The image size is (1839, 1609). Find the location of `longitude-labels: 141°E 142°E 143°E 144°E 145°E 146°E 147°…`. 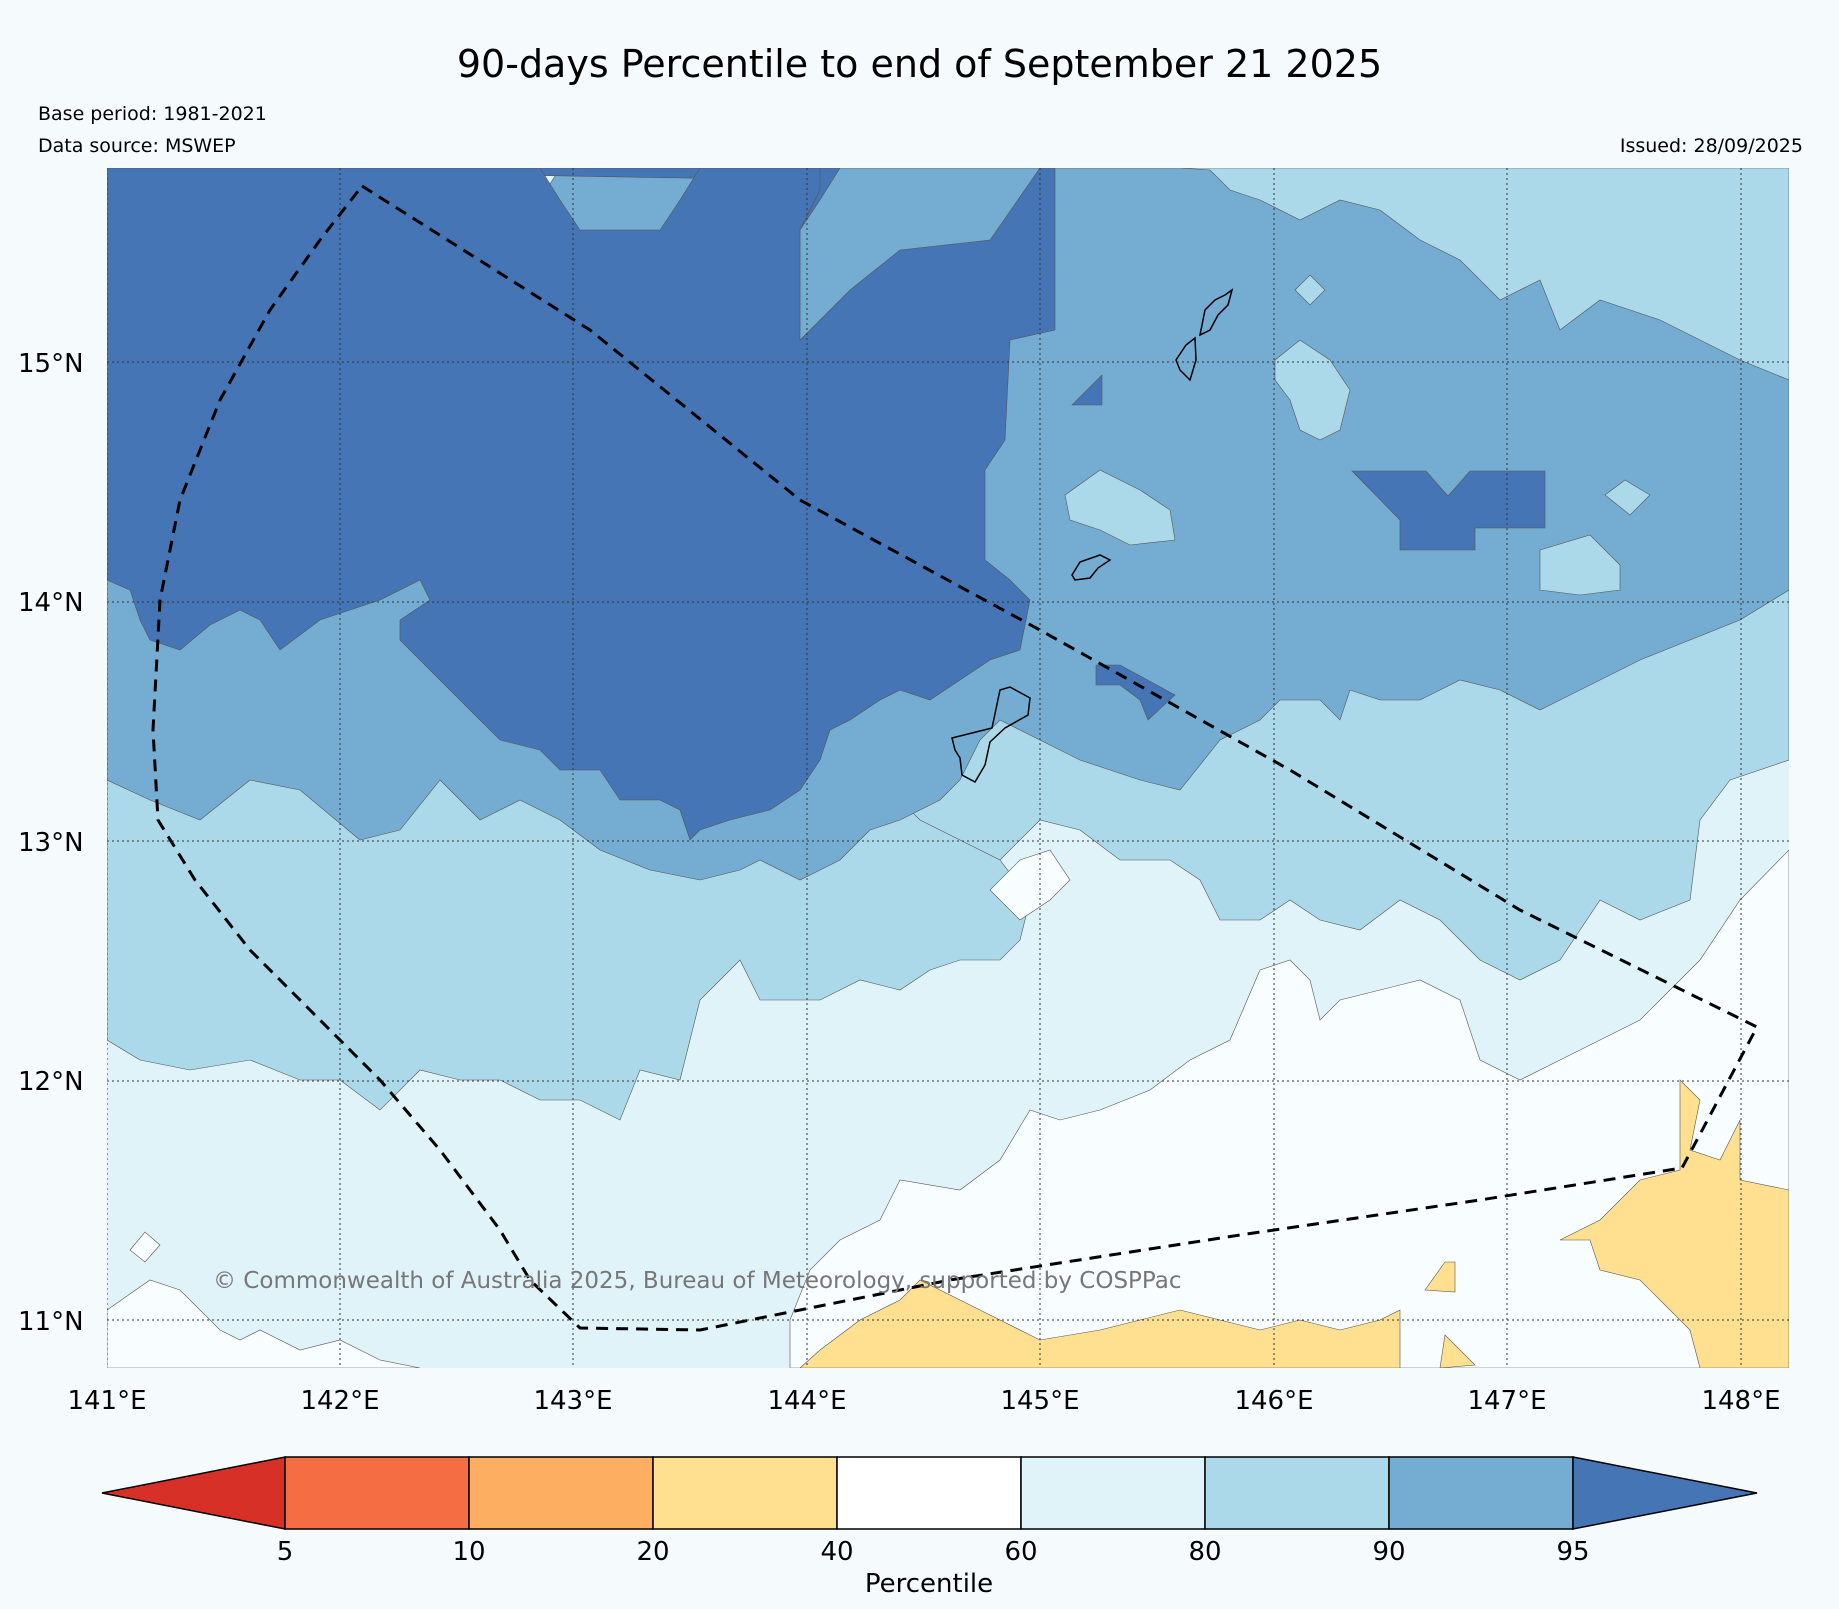

longitude-labels: 141°E 142°E 143°E 144°E 145°E 146°E 147°… is located at coordinates (923, 1401).